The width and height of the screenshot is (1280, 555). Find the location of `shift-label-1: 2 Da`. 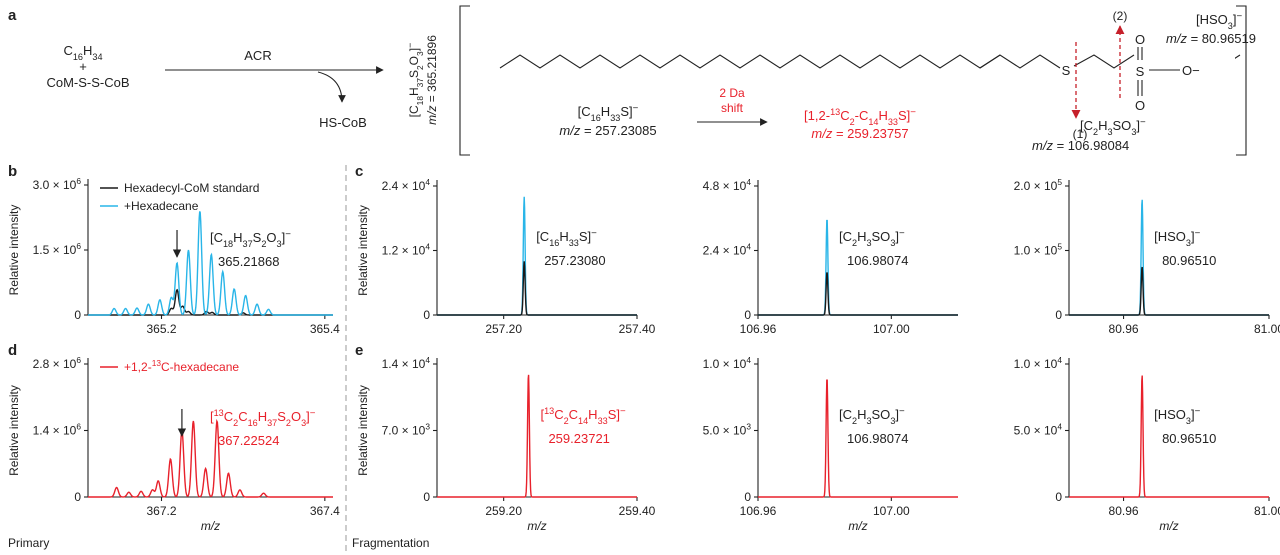

shift-label-1: 2 Da is located at coordinates (732, 93).